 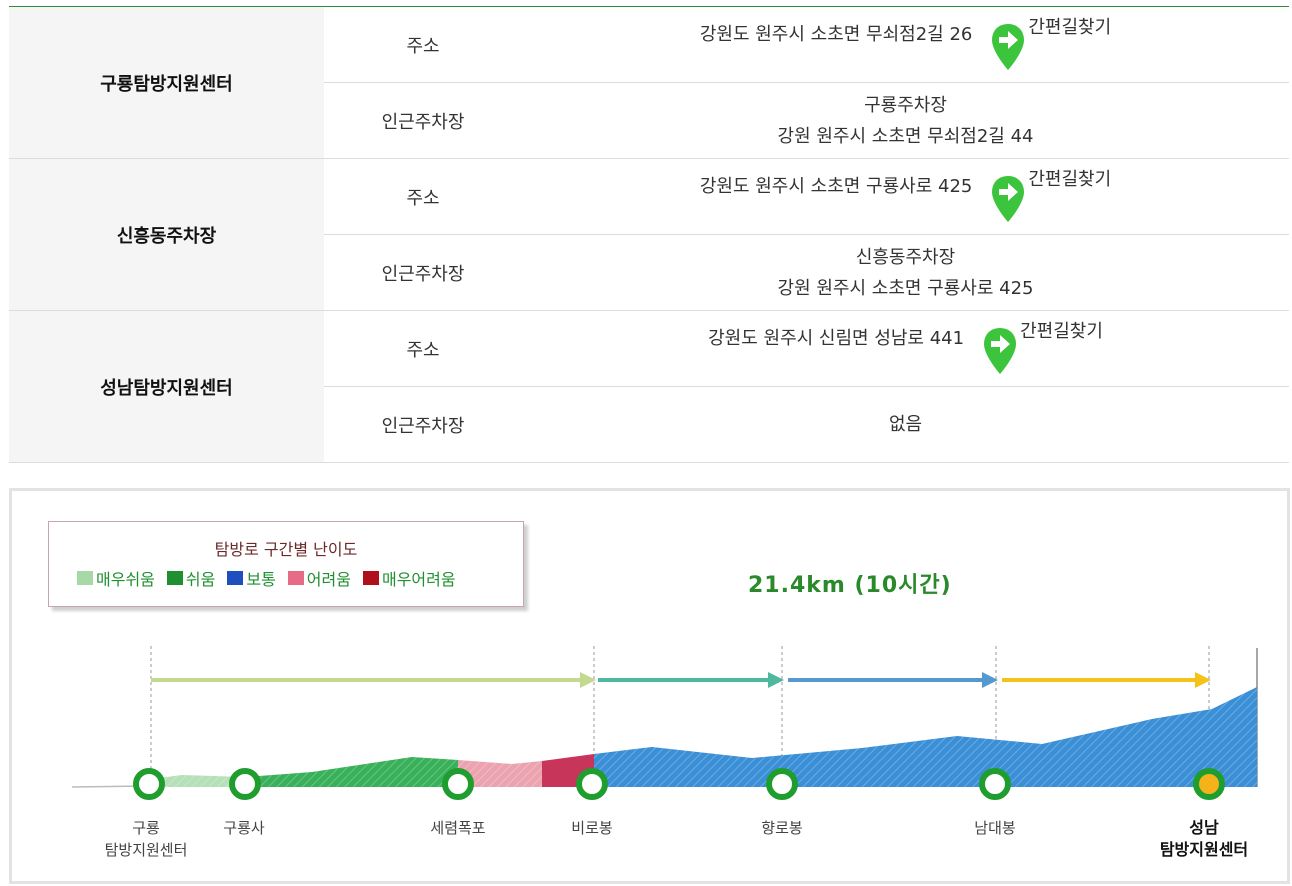 I want to click on address-row: 주소 강원도 원주시 소초면 구룡사로 425 간편길찾기, so click(x=806, y=196).